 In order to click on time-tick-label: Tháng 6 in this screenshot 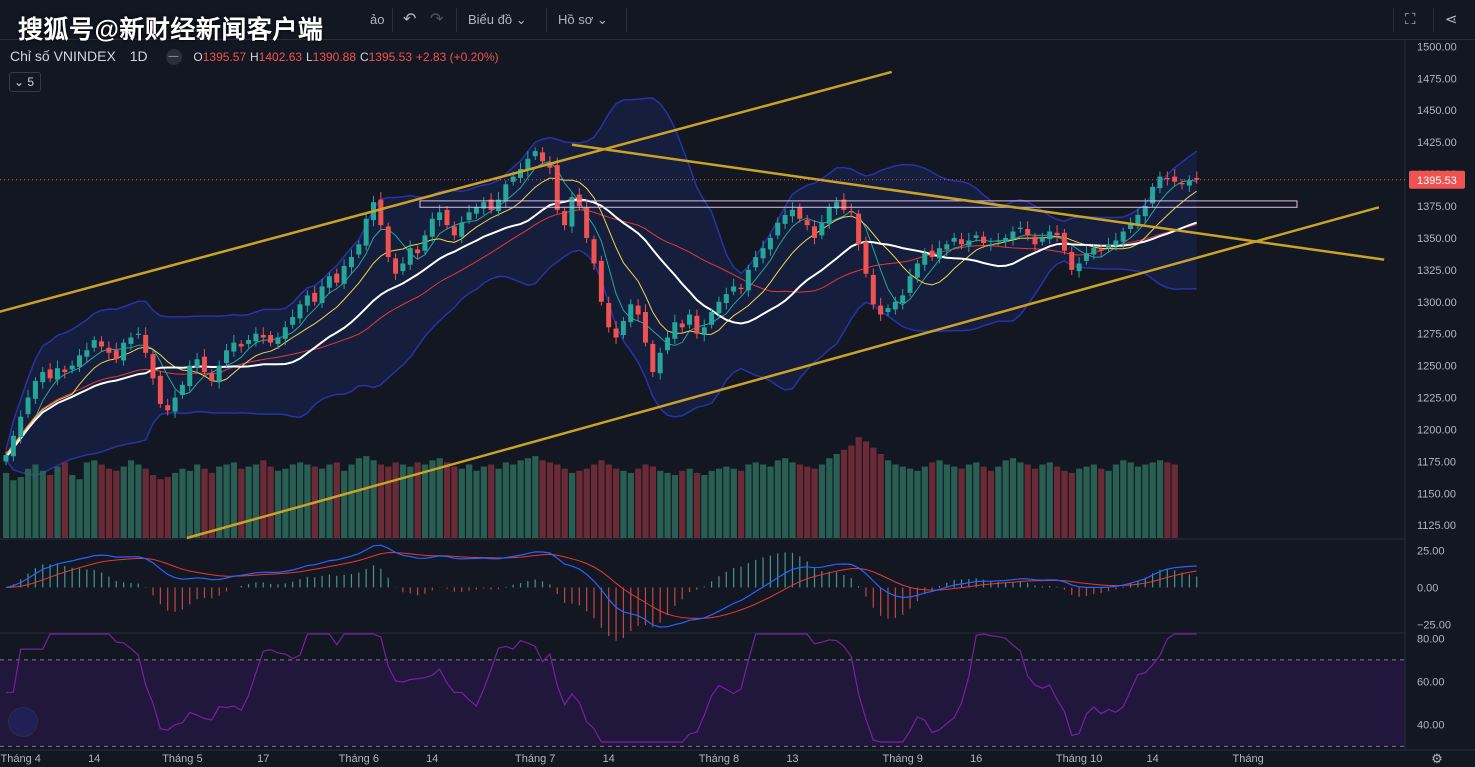, I will do `click(359, 759)`.